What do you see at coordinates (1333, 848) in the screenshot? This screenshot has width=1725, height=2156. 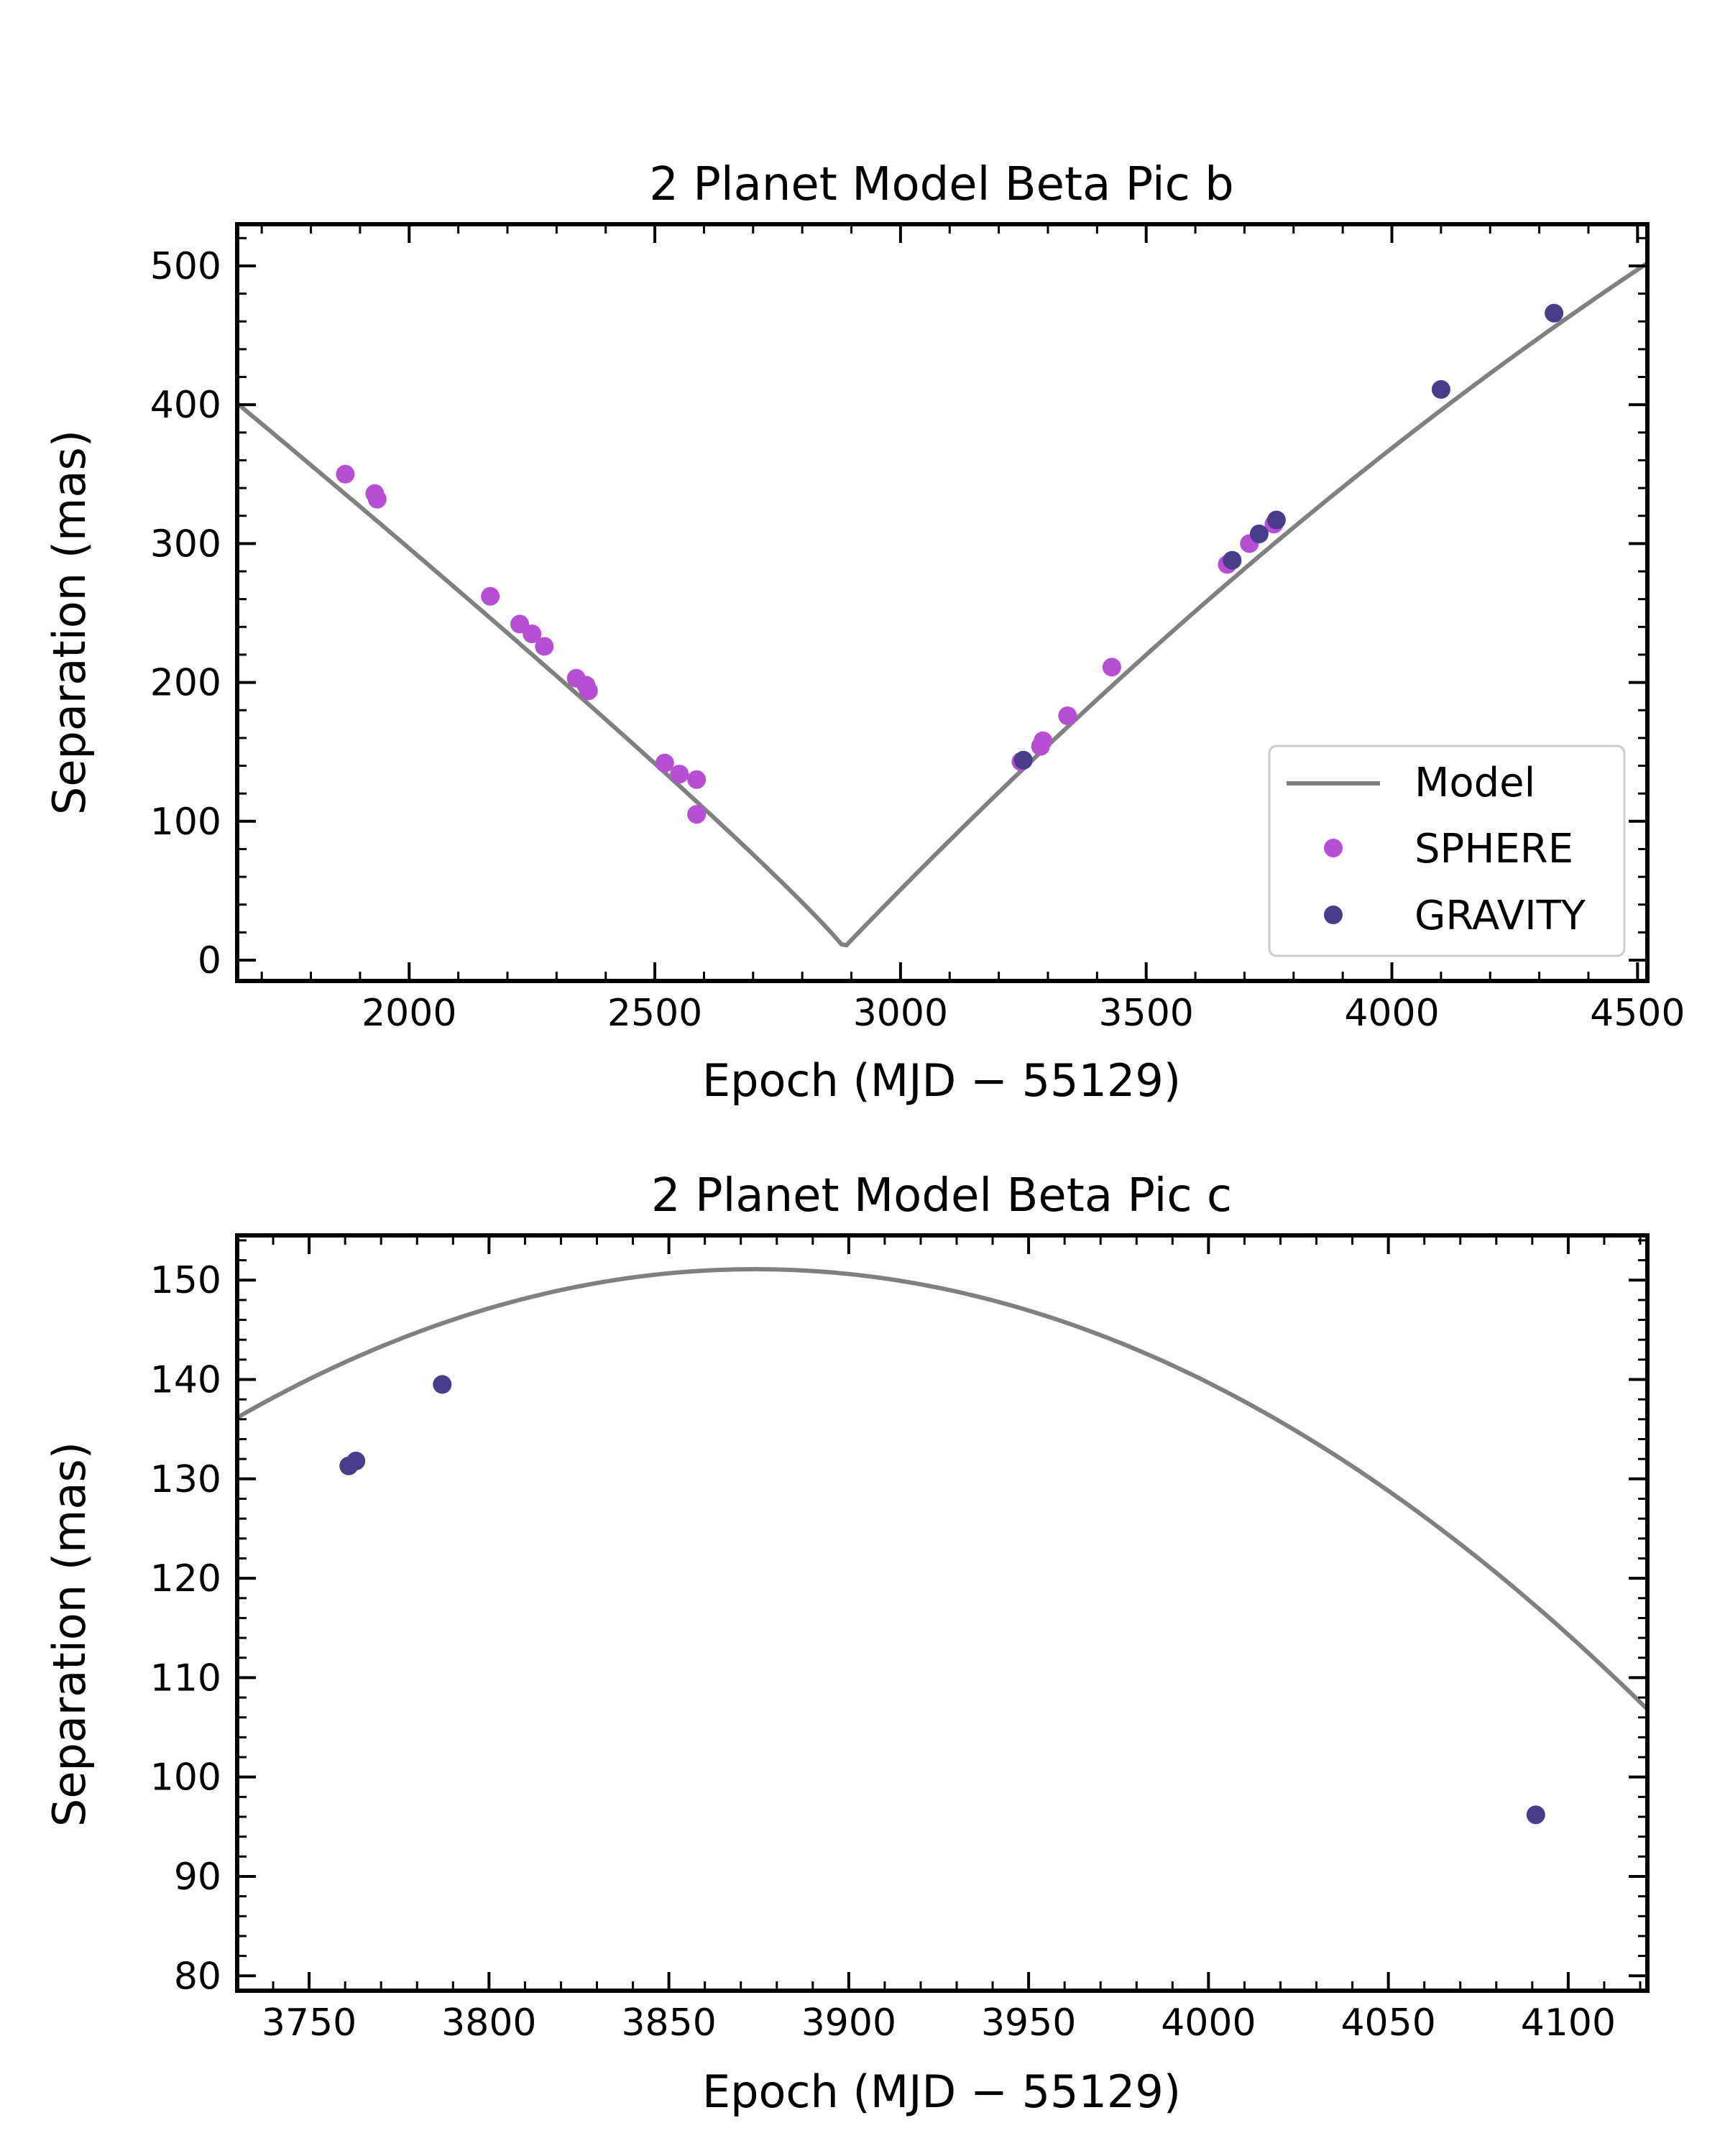 I see `legend-sphere-swatch` at bounding box center [1333, 848].